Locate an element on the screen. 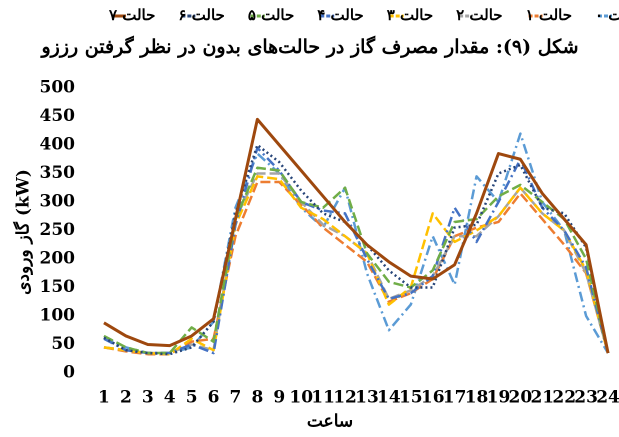  y-tick-label: 250 is located at coordinates (58, 230).